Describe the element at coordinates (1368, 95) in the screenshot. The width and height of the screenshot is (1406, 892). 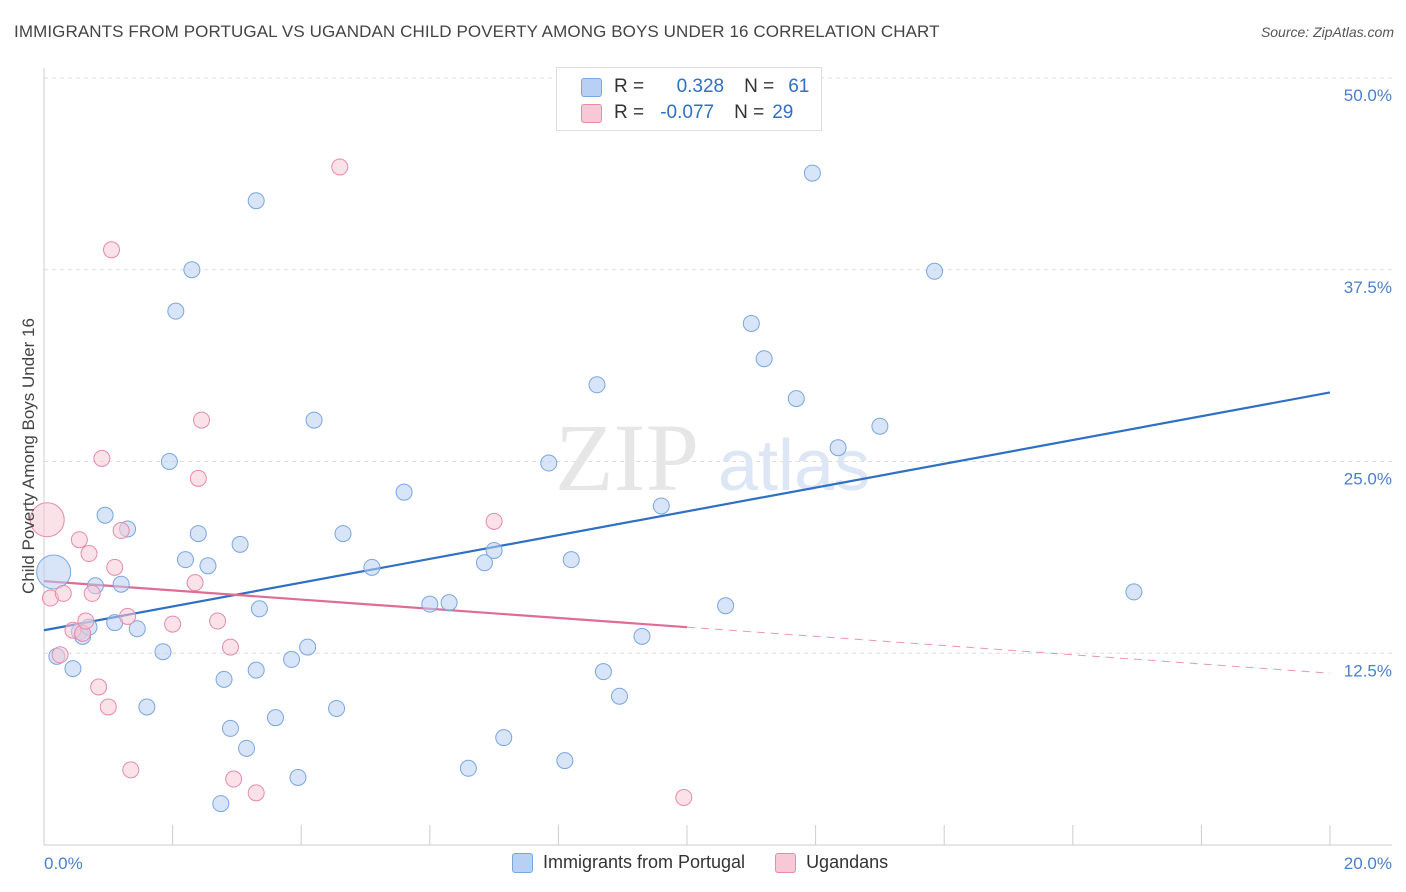
I see `y-tick-label: 50.0%` at that location.